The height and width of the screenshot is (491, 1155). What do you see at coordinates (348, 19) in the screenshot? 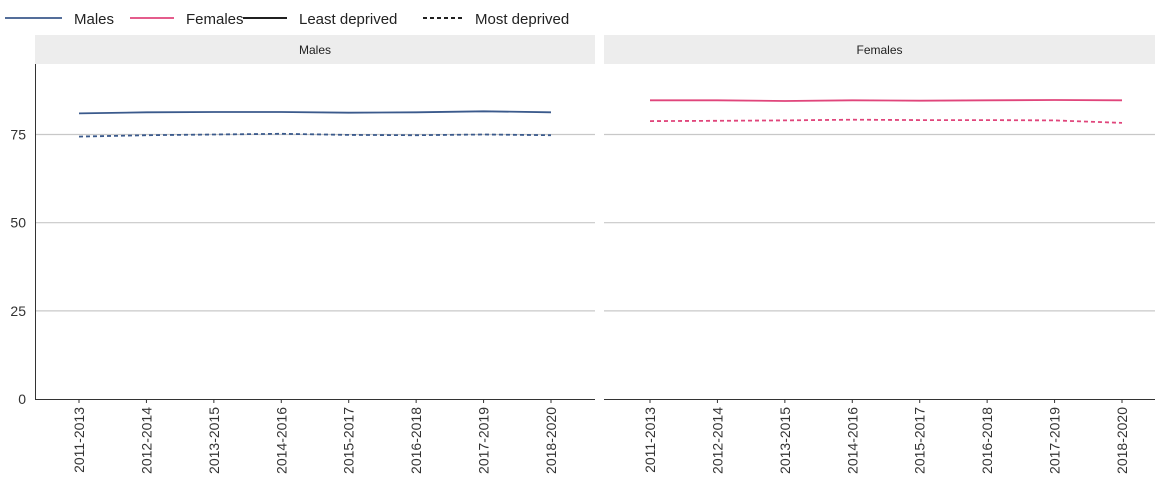
I see `legend-label: Least deprived` at bounding box center [348, 19].